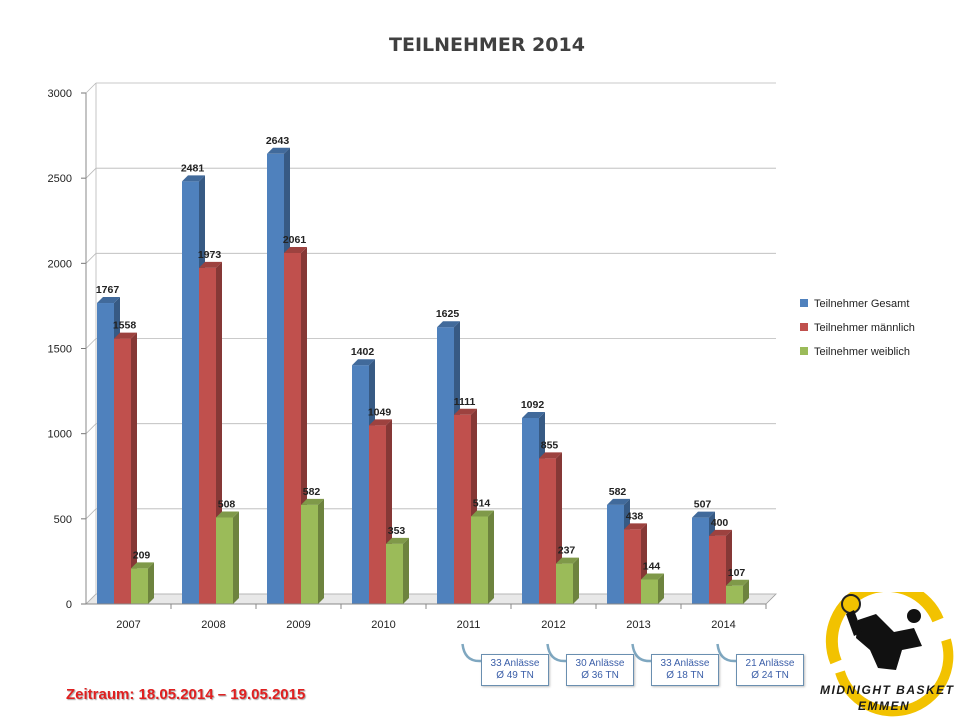 This screenshot has width=960, height=720. What do you see at coordinates (278, 141) in the screenshot?
I see `data-label: 2643` at bounding box center [278, 141].